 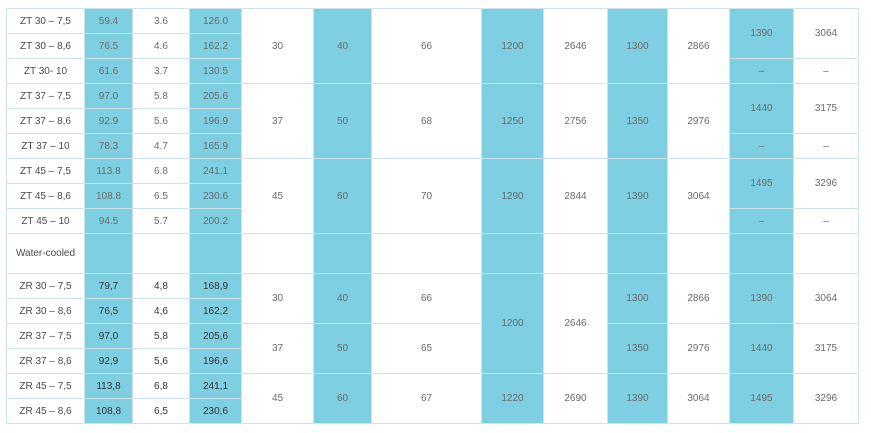 What do you see at coordinates (161, 411) in the screenshot?
I see `value-cell: 6,5` at bounding box center [161, 411].